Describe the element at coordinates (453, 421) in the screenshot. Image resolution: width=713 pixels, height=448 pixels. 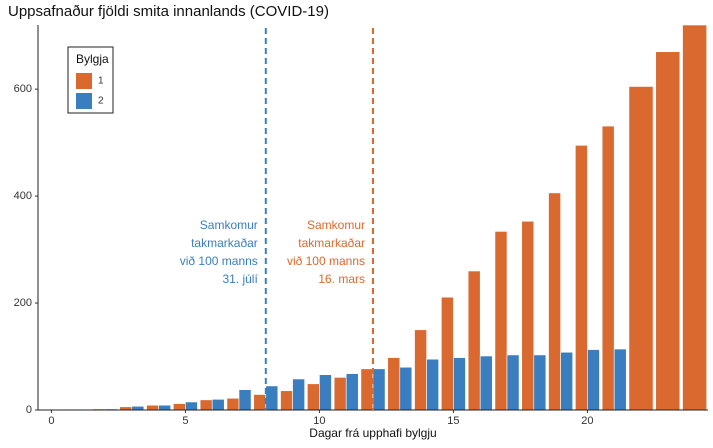
I see `x-tick-label: 15` at that location.